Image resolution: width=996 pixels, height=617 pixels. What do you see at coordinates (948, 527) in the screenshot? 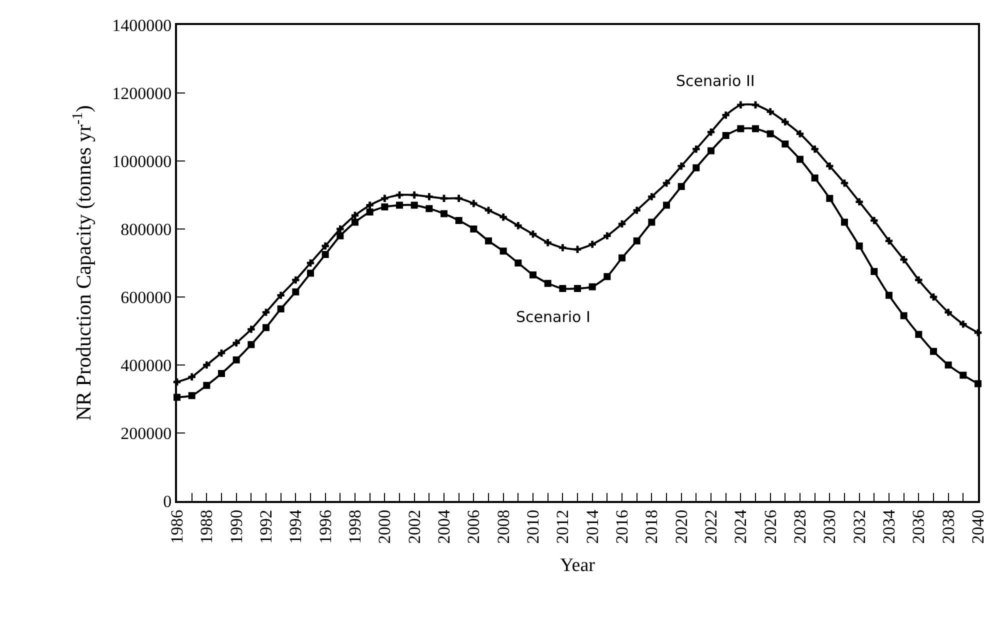
I see `x-tick-label: 2038` at bounding box center [948, 527].